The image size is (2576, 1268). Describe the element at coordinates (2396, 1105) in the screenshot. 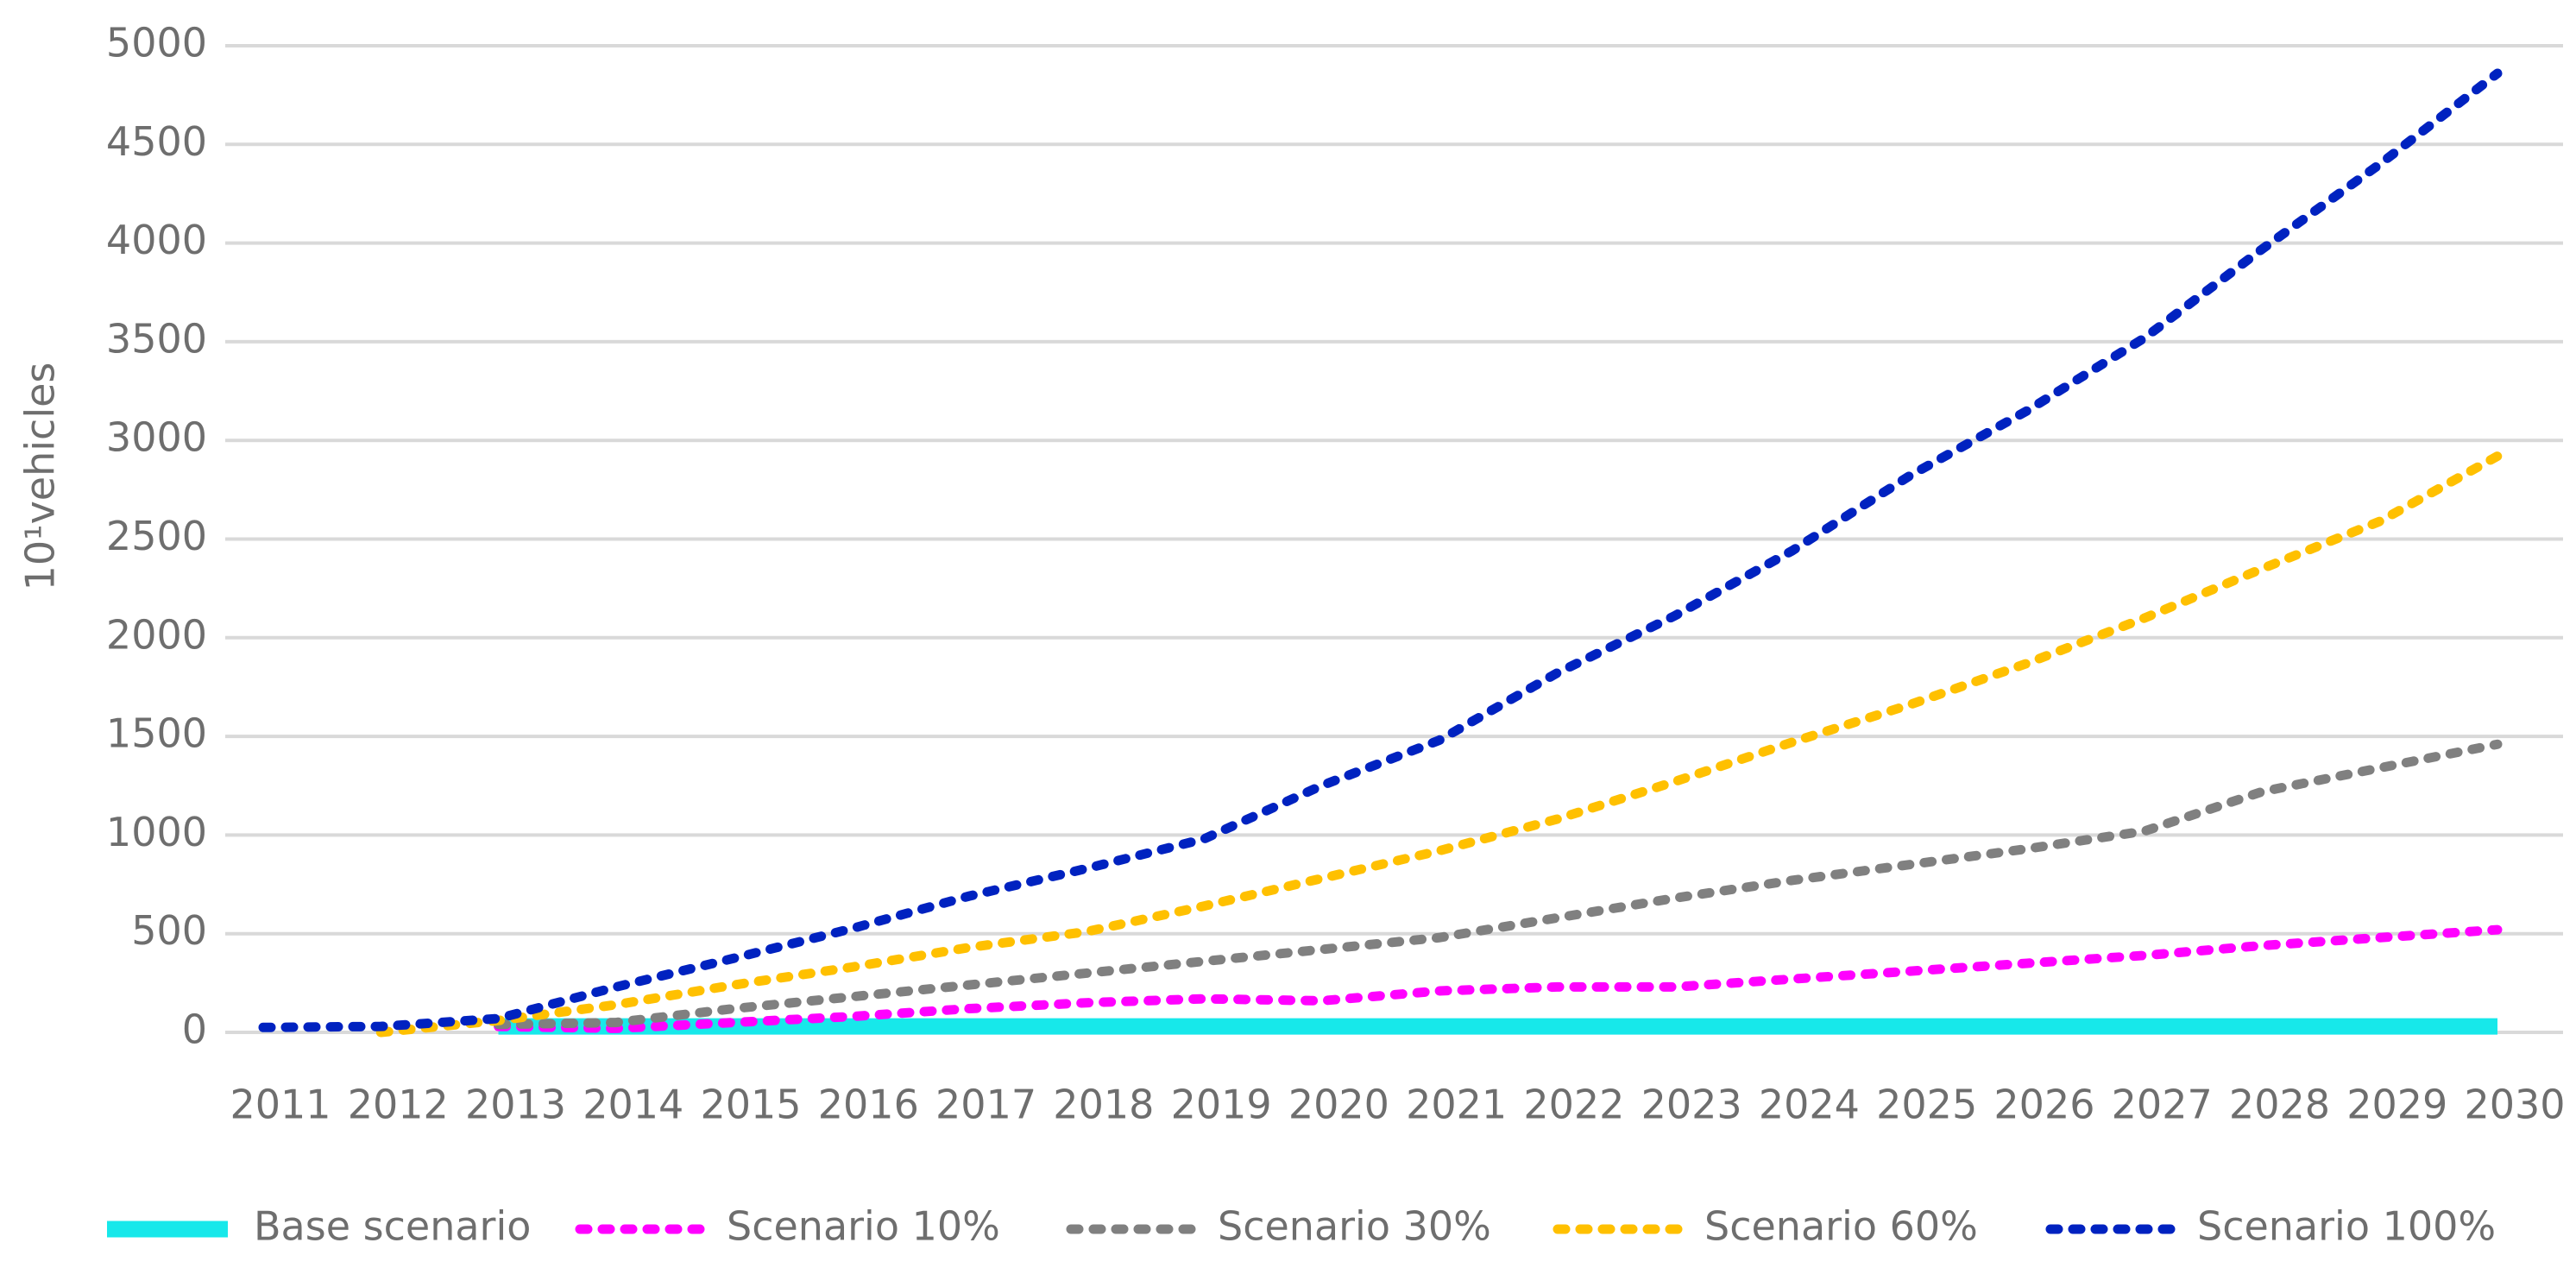

I see `x-tick-label: 2029` at that location.